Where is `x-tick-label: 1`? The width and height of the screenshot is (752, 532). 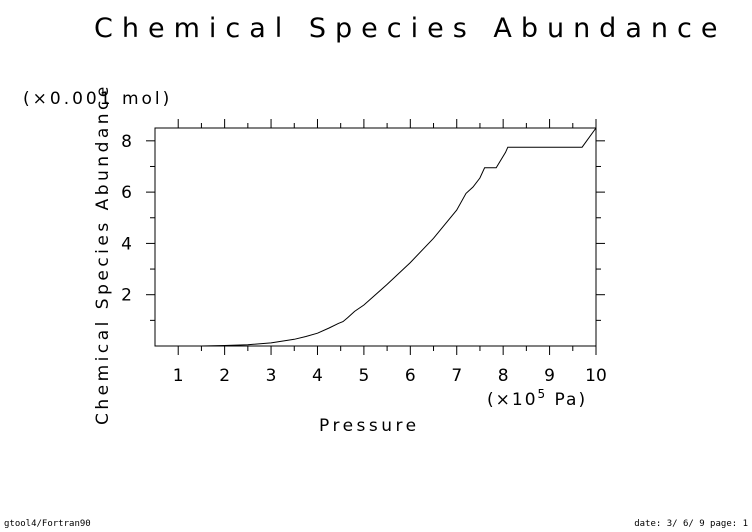 x-tick-label: 1 is located at coordinates (178, 376).